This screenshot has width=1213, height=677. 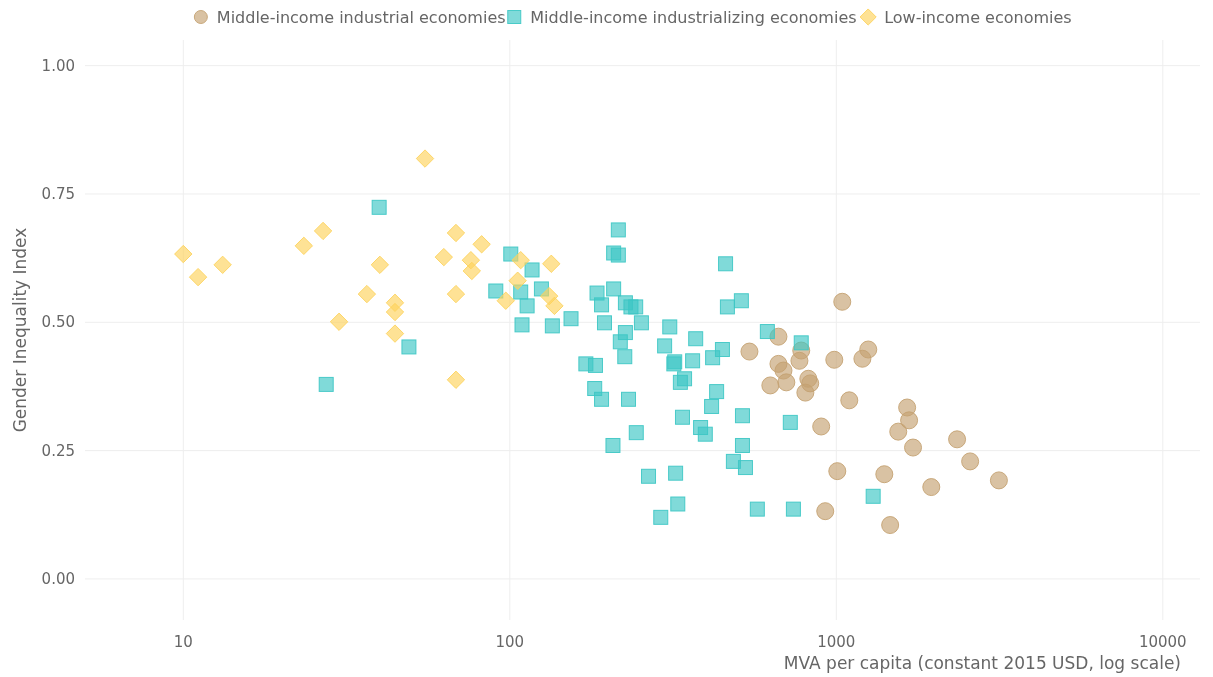 I want to click on x-tick-label: 10000, so click(x=1162, y=642).